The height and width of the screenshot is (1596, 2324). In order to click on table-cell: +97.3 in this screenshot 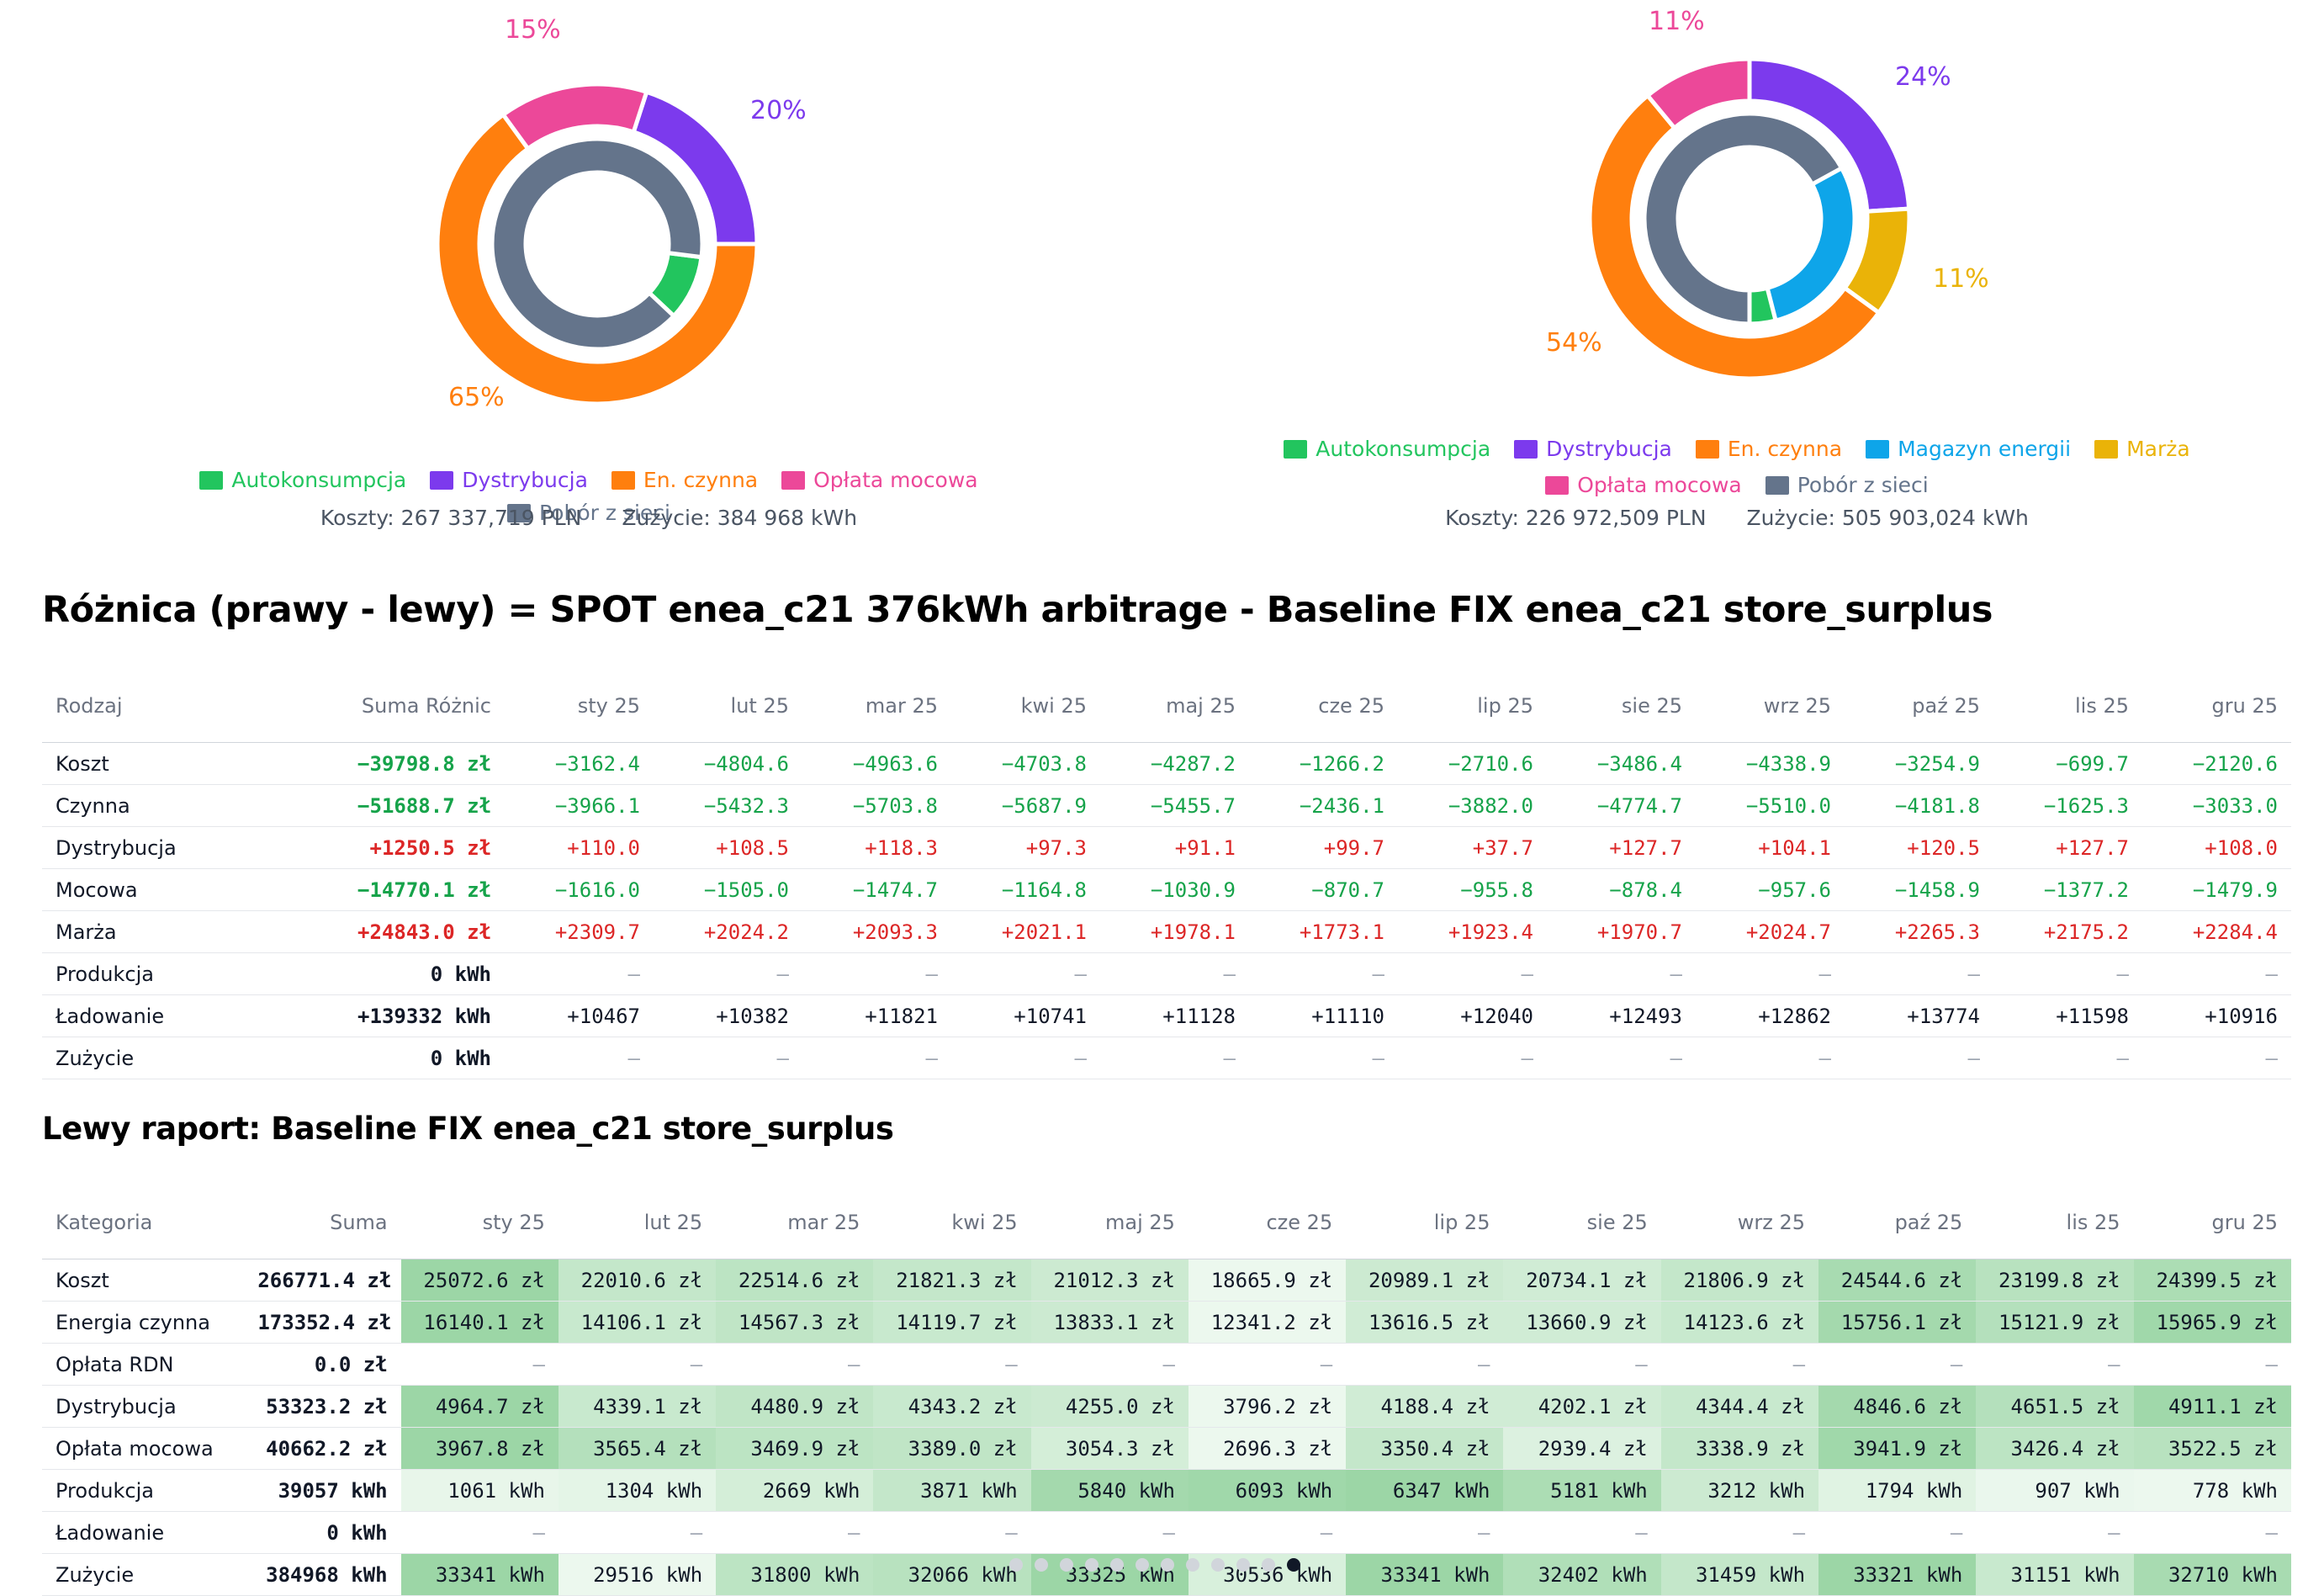, I will do `click(1025, 847)`.